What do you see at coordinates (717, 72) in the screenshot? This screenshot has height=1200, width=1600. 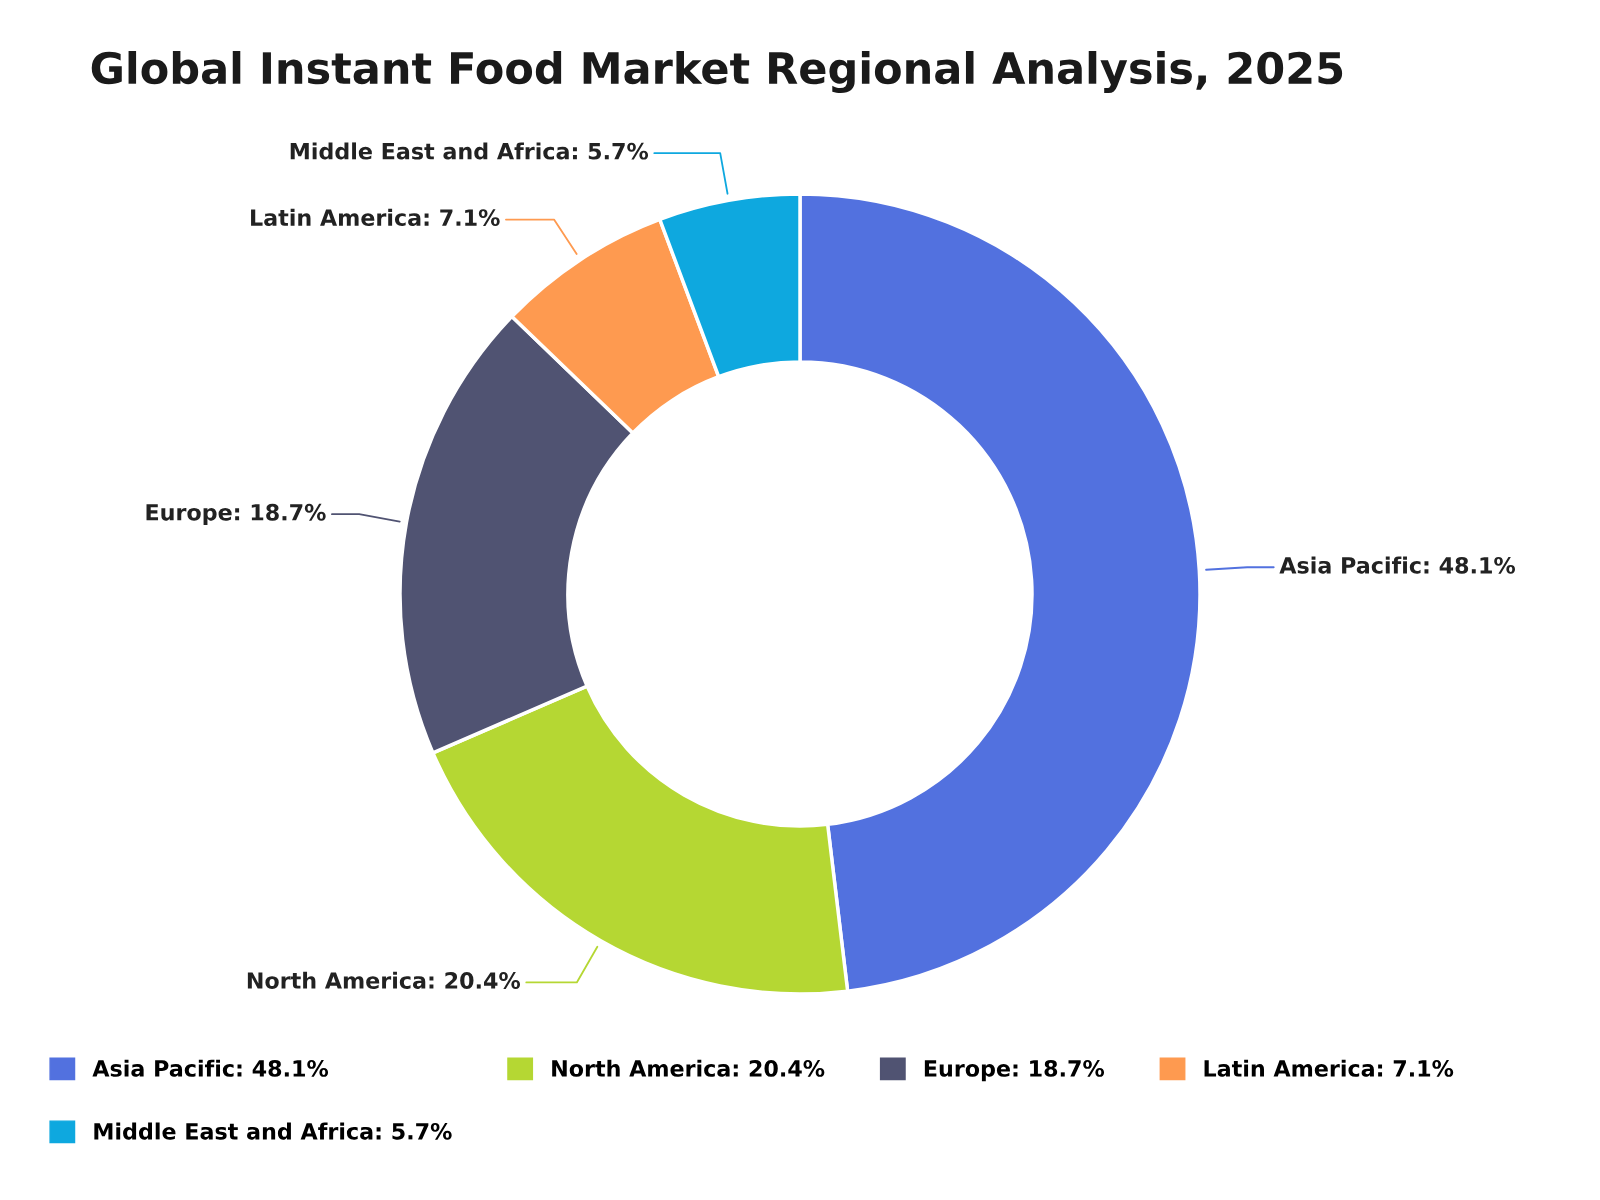 I see `chart-title: Global Instant Food Market Regional Analysis, 2025` at bounding box center [717, 72].